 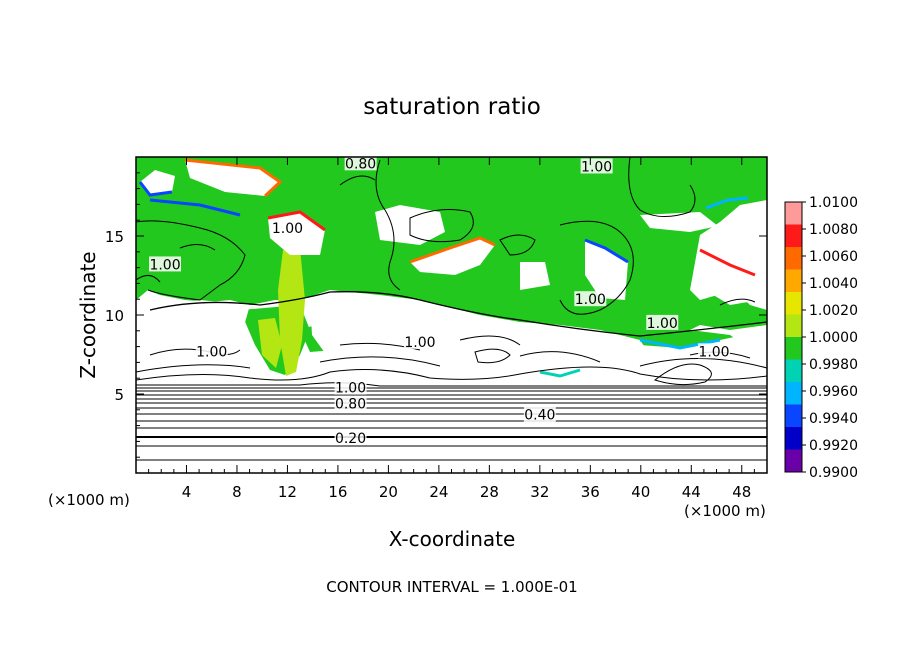 What do you see at coordinates (833, 203) in the screenshot?
I see `colorbar-label: 1.0100` at bounding box center [833, 203].